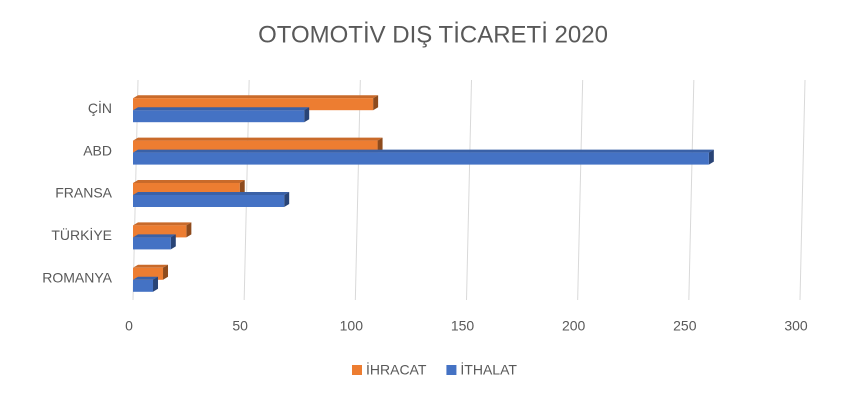 The image size is (866, 400). Describe the element at coordinates (396, 369) in the screenshot. I see `legend-label: İHRACAT` at that location.